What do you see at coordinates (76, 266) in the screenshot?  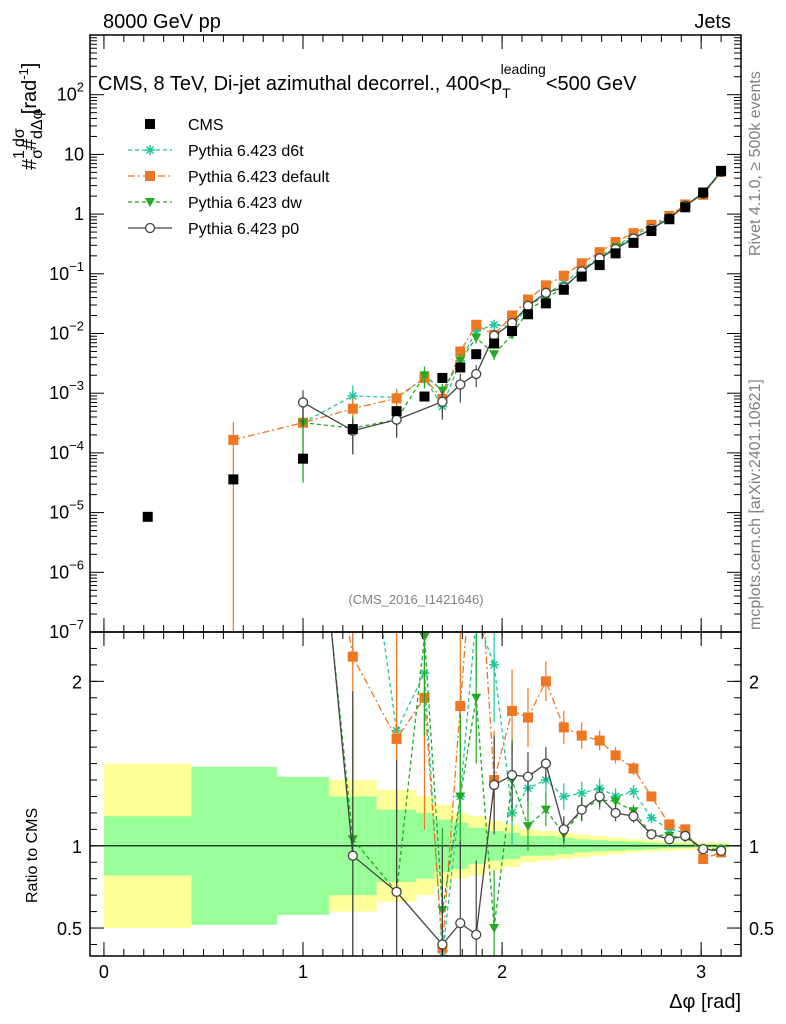 I see `y-tick-exponent: −1` at bounding box center [76, 266].